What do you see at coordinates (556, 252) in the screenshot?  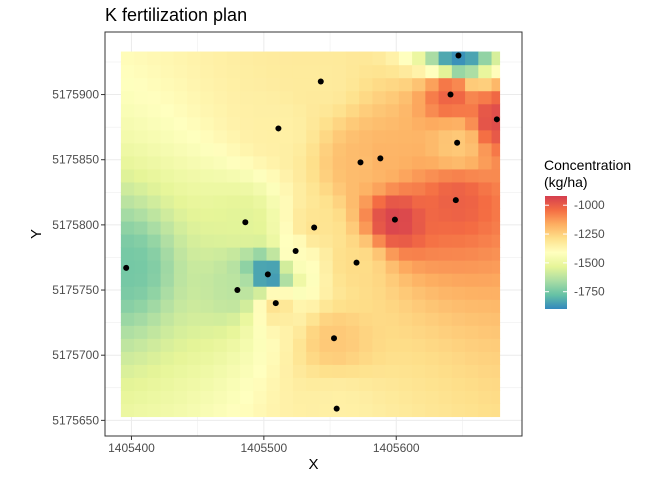 I see `legend-colorbar` at bounding box center [556, 252].